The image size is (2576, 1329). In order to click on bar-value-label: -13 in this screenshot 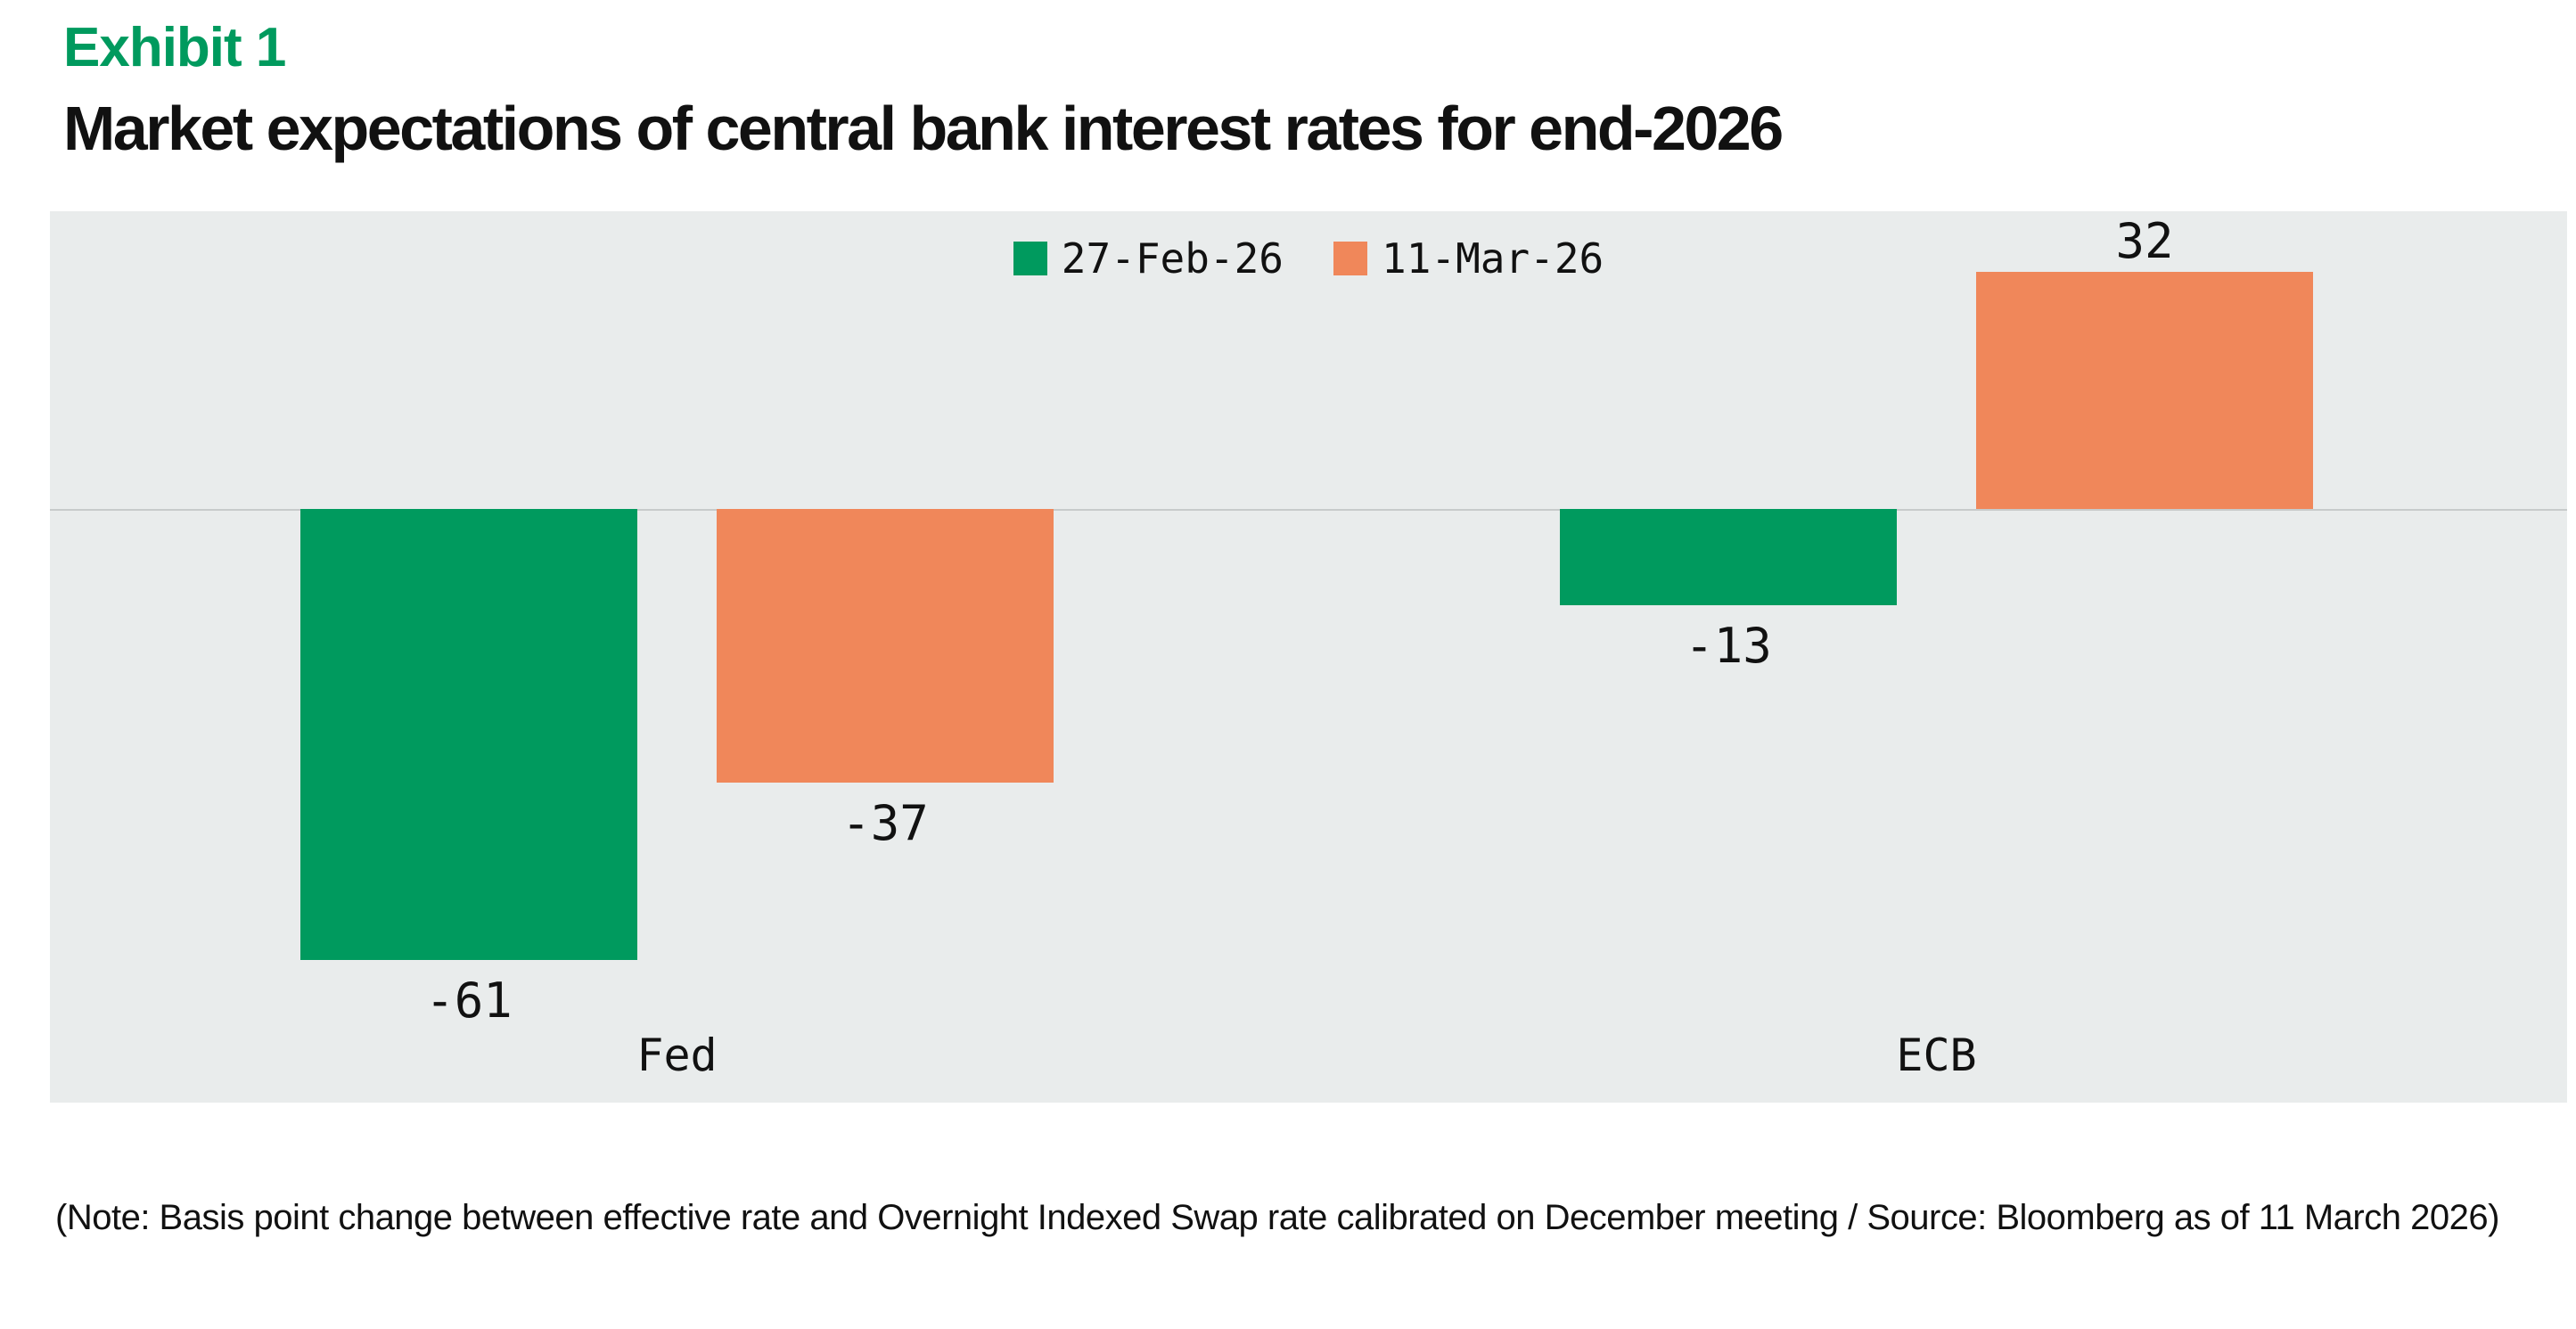, I will do `click(1728, 645)`.